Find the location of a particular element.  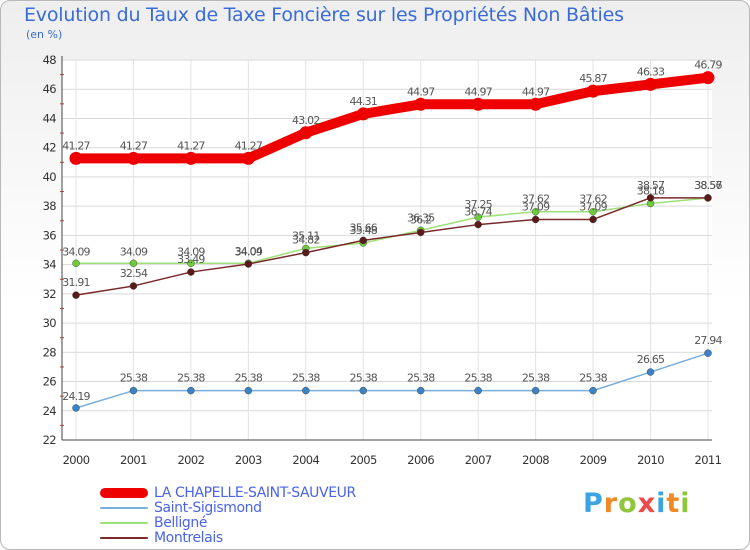

legend-item: Saint-Sigismond is located at coordinates (265, 508).